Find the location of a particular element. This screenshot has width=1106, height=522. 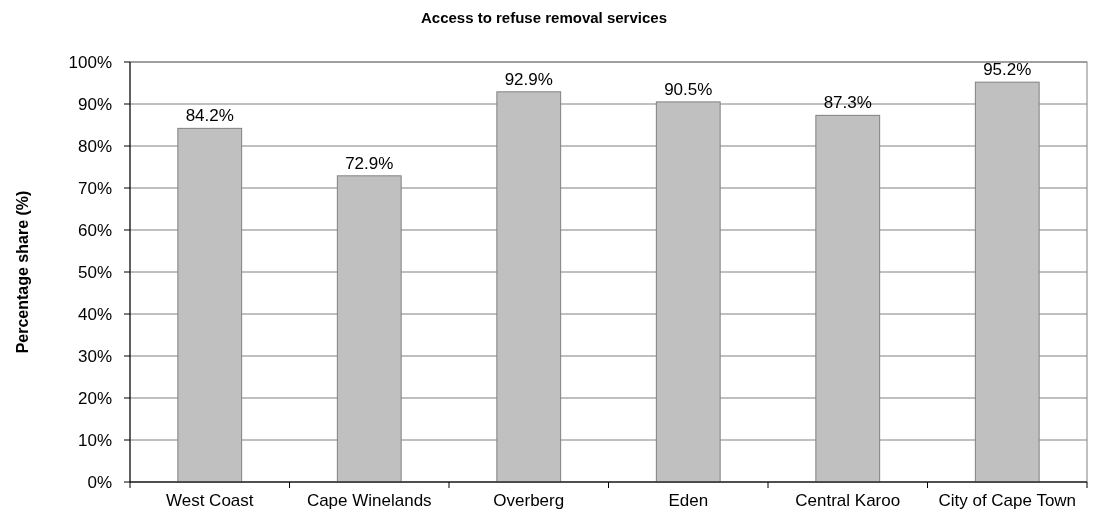

y-tick-label: 10% is located at coordinates (94, 440).